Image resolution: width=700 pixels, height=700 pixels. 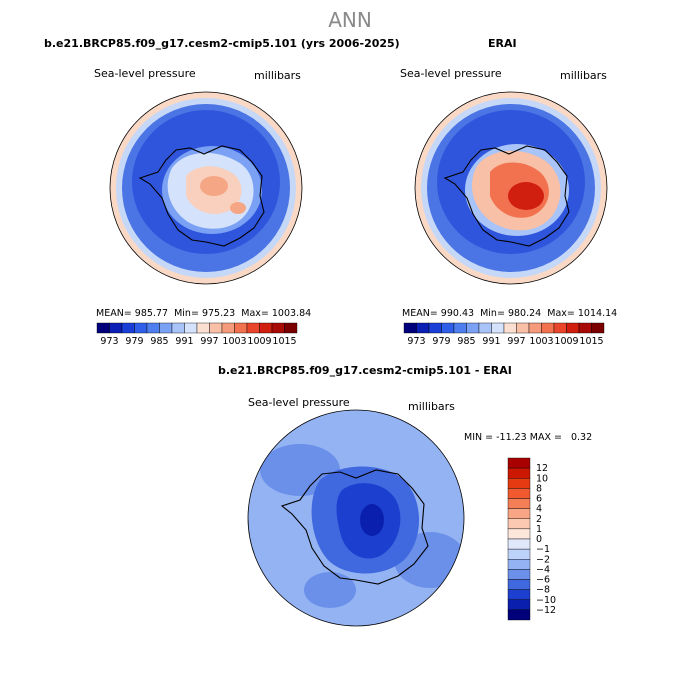 What do you see at coordinates (109, 341) in the screenshot?
I see `model-colorbar-tick-label: 973` at bounding box center [109, 341].